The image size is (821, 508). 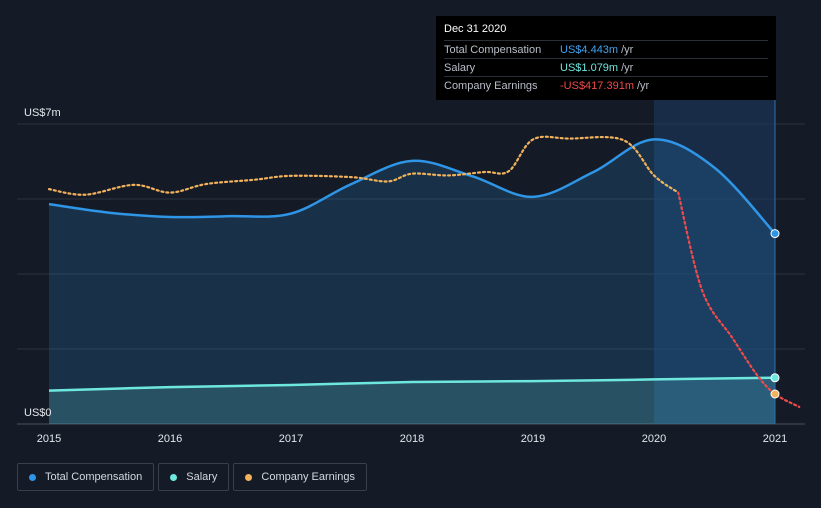 What do you see at coordinates (94, 477) in the screenshot?
I see `legend-label: Total Compensation` at bounding box center [94, 477].